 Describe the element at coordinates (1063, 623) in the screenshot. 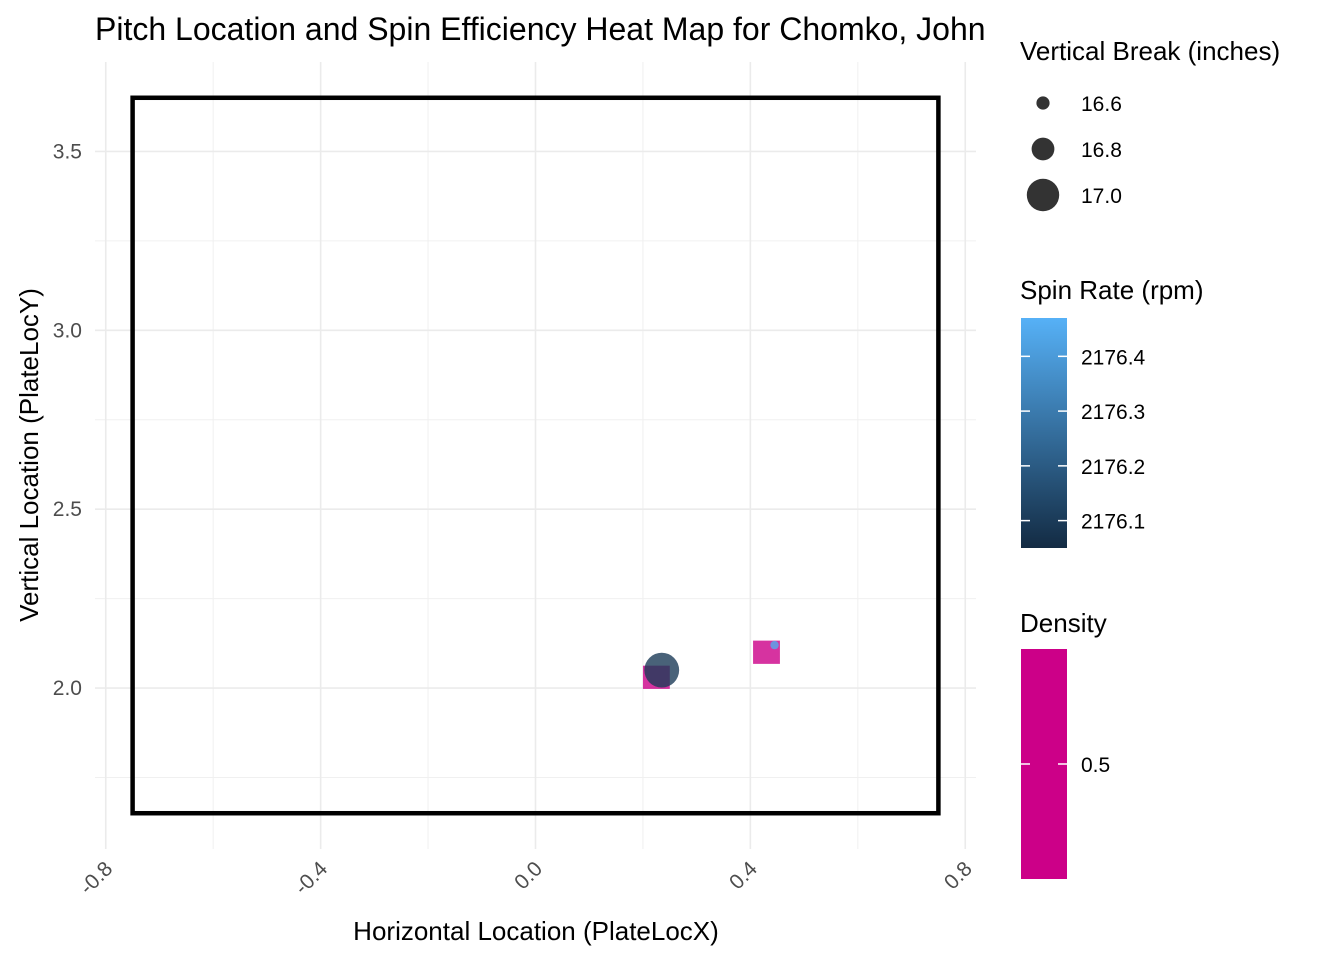

I see `density-legend-title: Density` at that location.